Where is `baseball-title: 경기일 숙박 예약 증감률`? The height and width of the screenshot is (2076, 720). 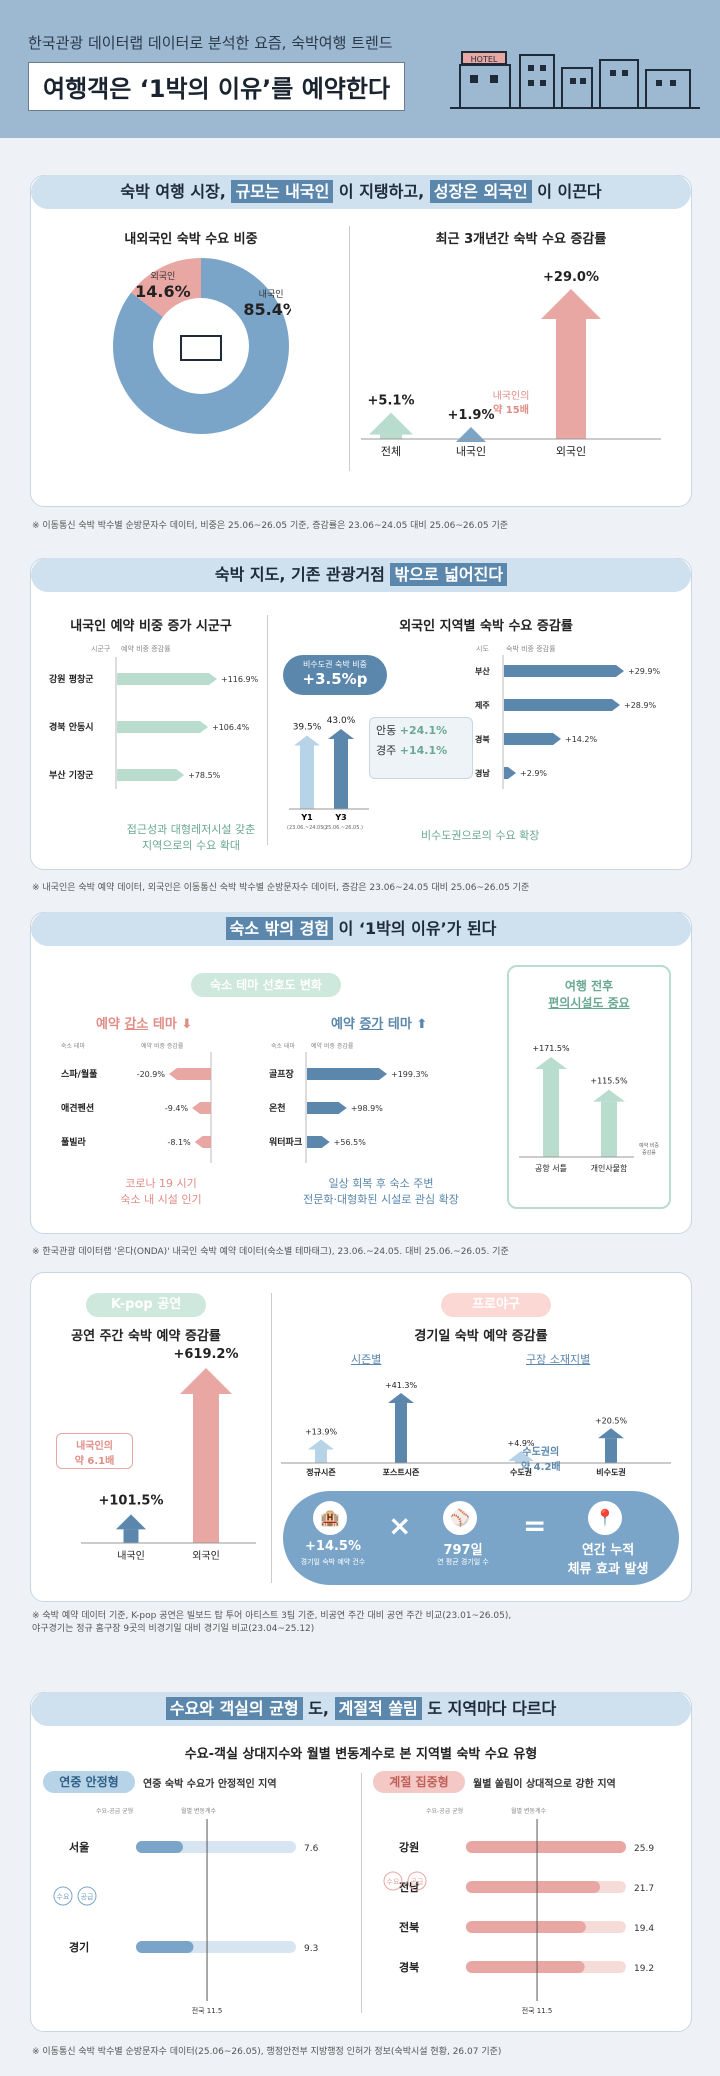 baseball-title: 경기일 숙박 예약 증감률 is located at coordinates (481, 1336).